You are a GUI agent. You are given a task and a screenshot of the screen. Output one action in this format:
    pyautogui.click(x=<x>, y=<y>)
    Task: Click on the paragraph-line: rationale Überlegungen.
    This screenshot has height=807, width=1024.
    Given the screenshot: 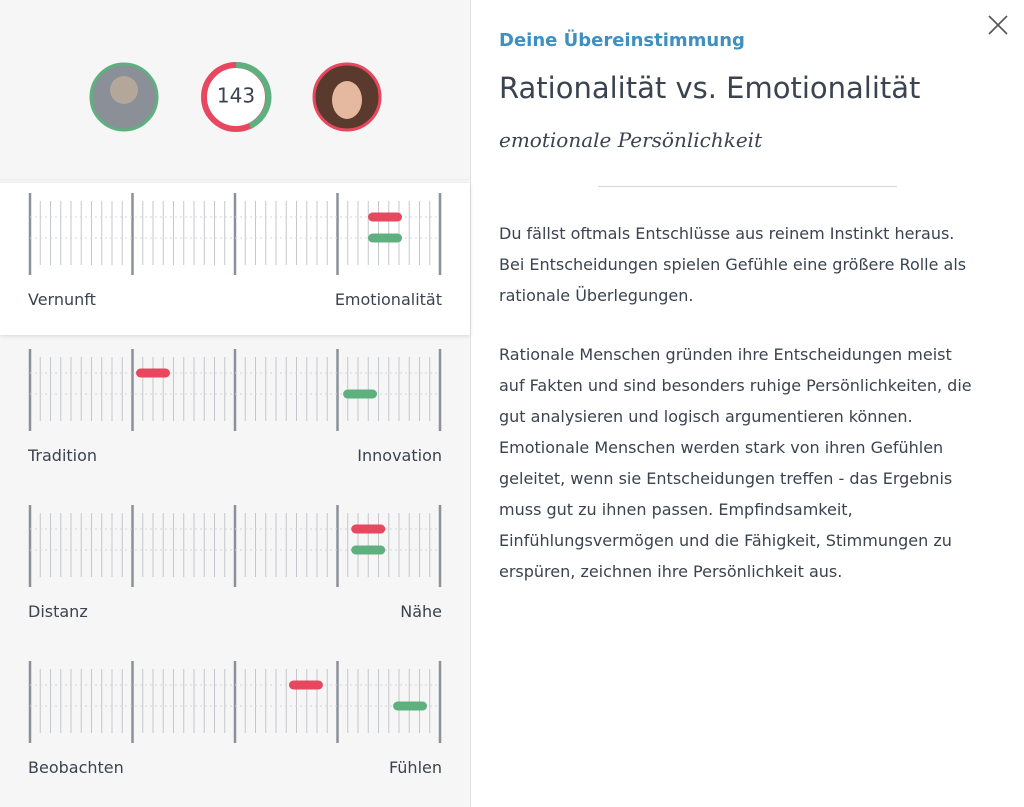 What is the action you would take?
    pyautogui.click(x=596, y=295)
    